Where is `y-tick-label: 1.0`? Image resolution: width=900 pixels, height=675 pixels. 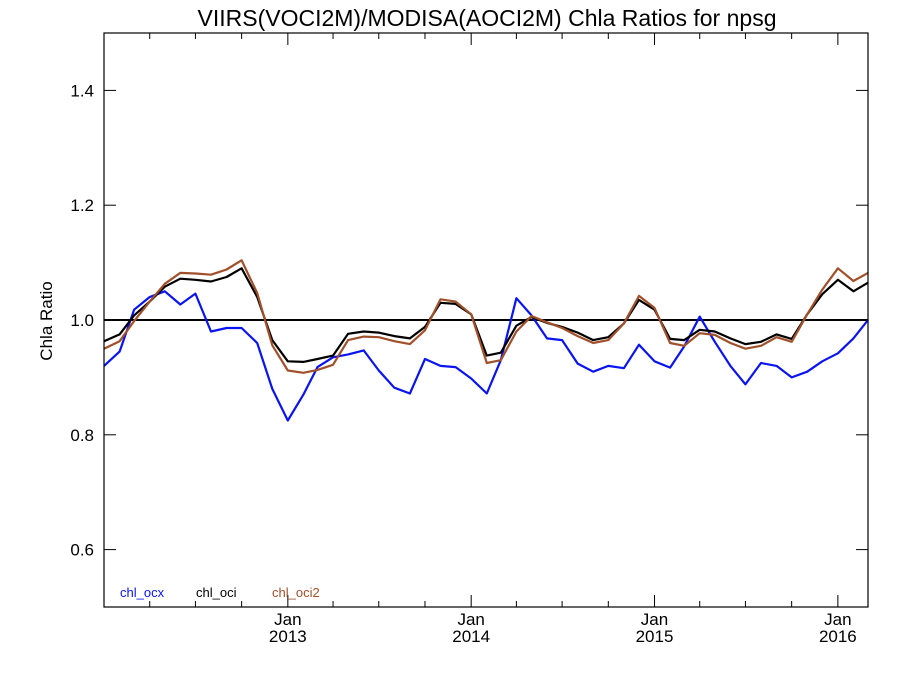 y-tick-label: 1.0 is located at coordinates (82, 320).